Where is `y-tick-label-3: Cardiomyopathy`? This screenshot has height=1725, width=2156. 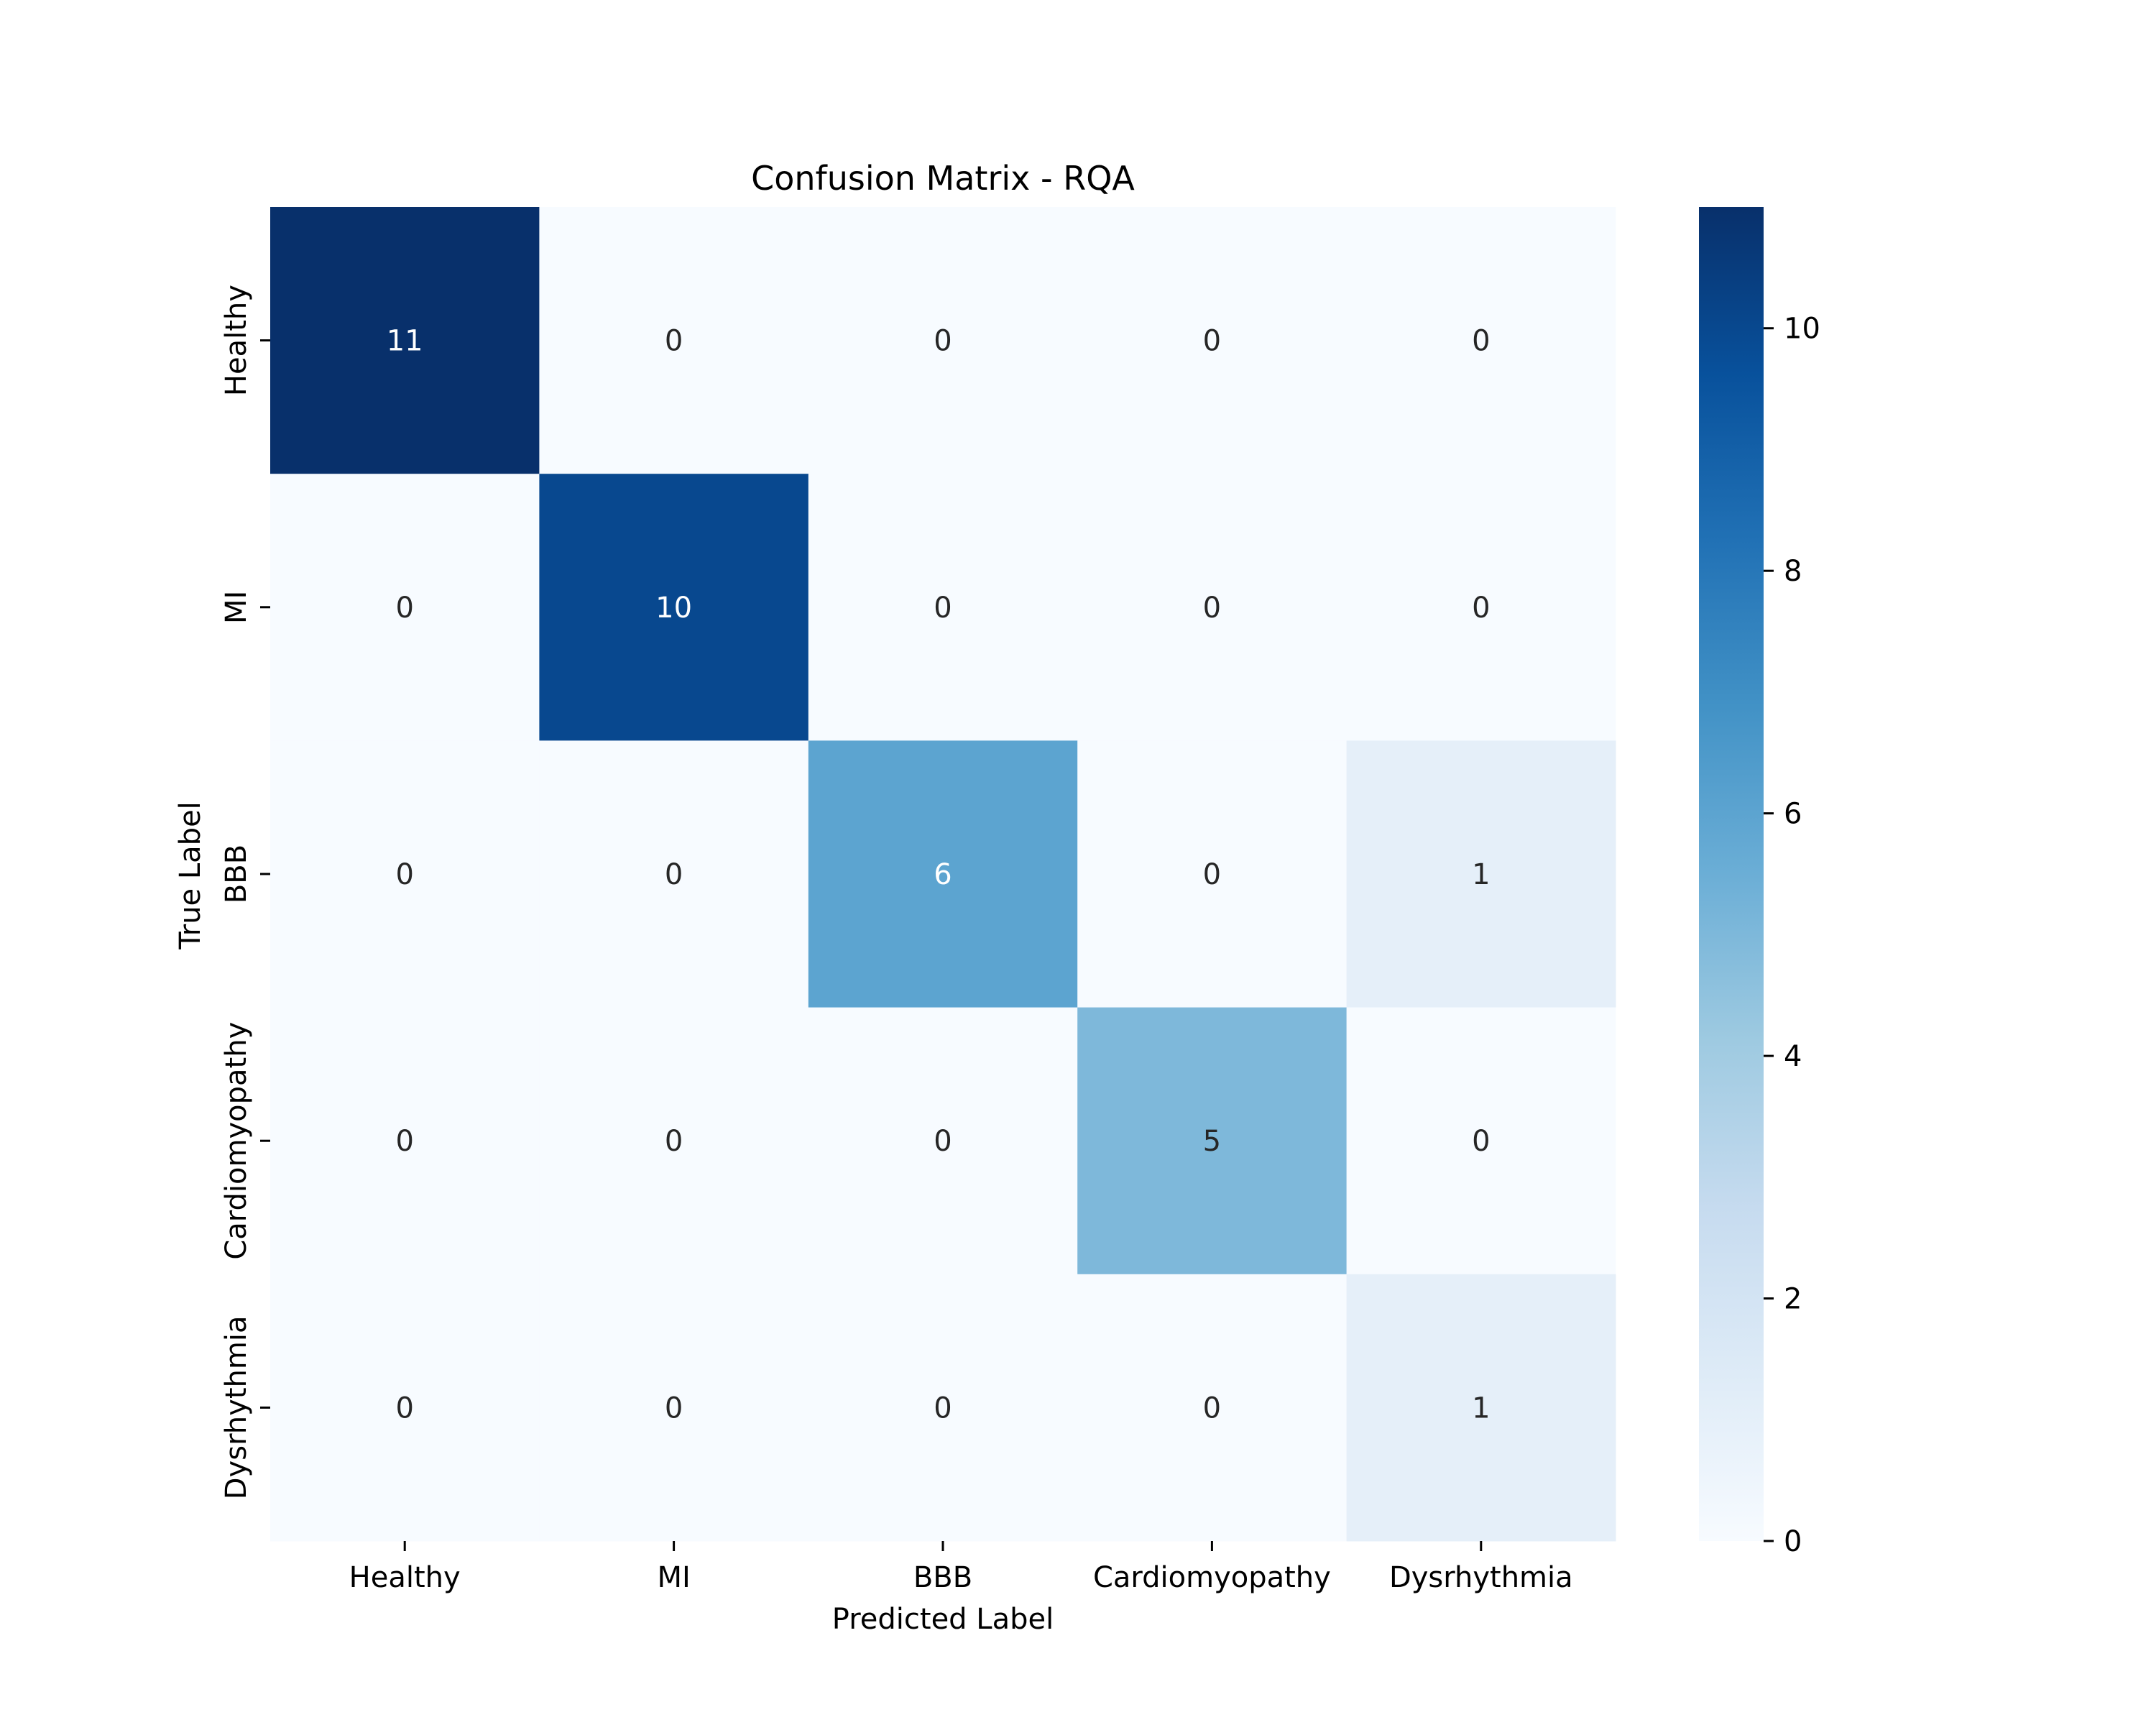
y-tick-label-3: Cardiomyopathy is located at coordinates (237, 1141).